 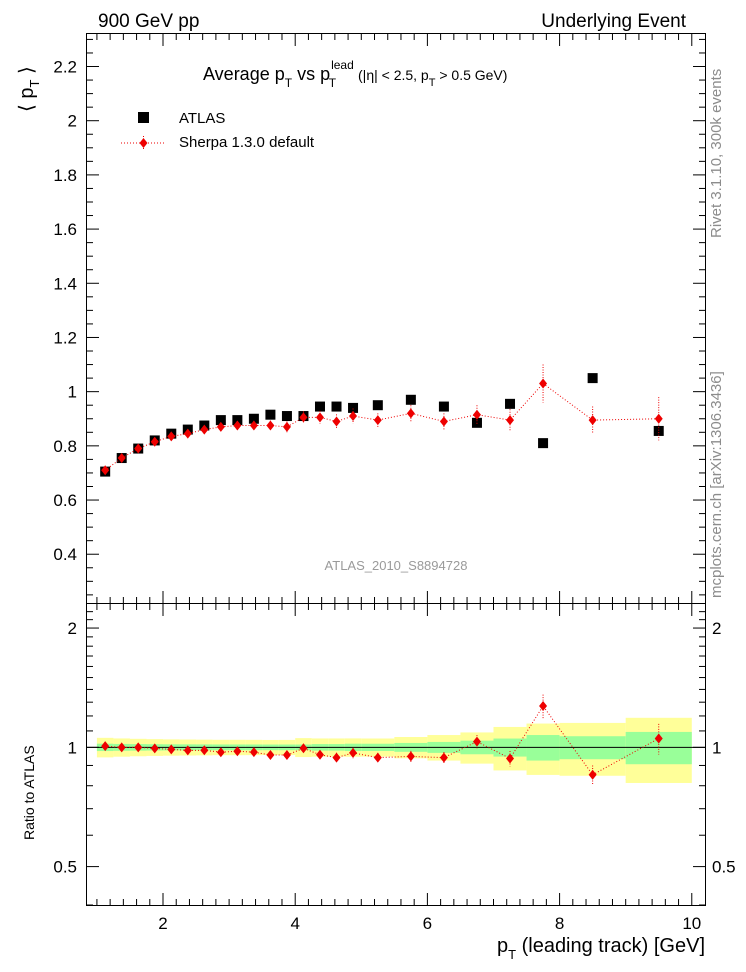 What do you see at coordinates (396, 565) in the screenshot?
I see `analysis-id: ATLAS_2010_S8894728` at bounding box center [396, 565].